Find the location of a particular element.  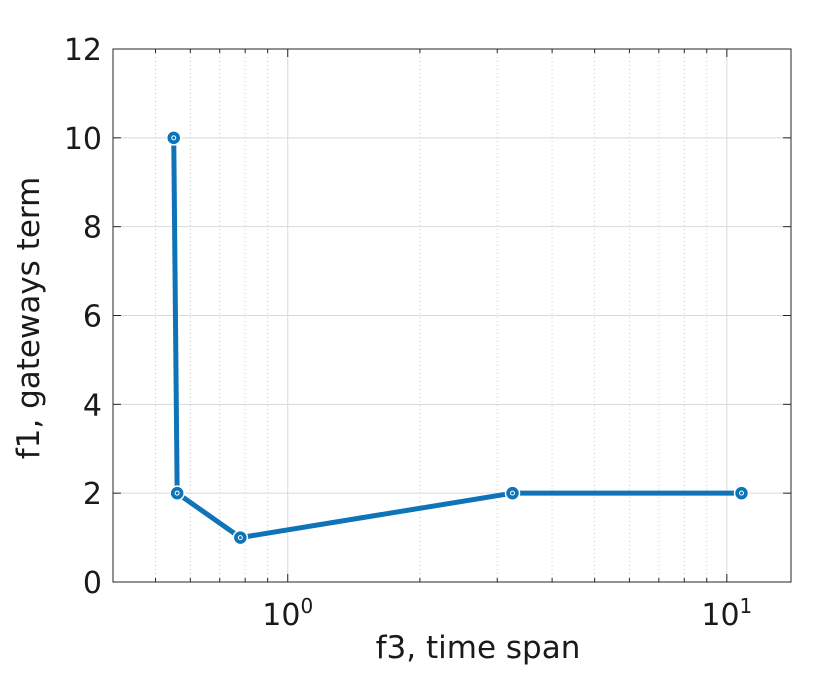

y-tick-label: 12 is located at coordinates (83, 50).